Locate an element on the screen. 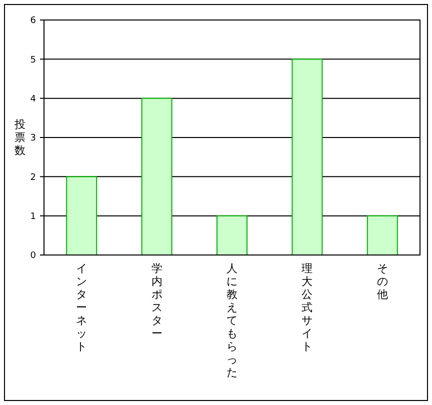  y-tick-label: 2 is located at coordinates (33, 177).